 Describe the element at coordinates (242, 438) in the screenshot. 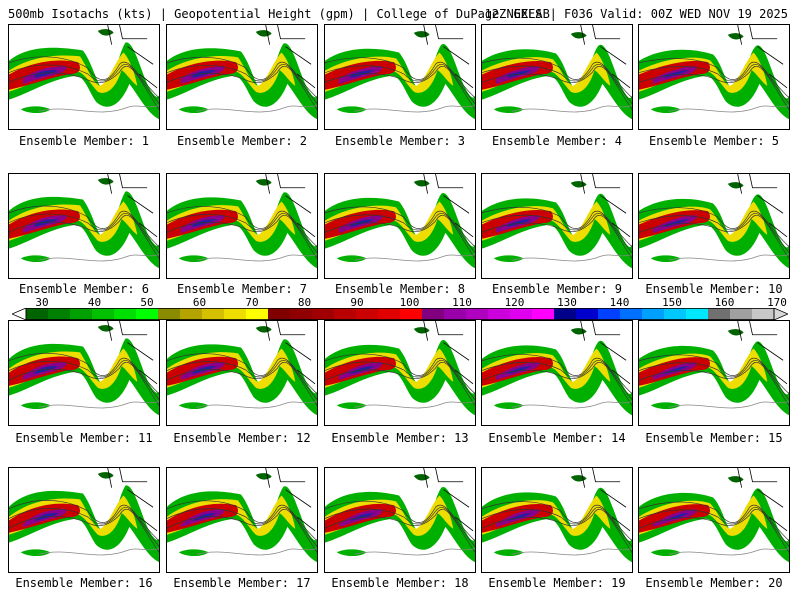

I see `ensemble-member-label: Ensemble Member: 12` at that location.